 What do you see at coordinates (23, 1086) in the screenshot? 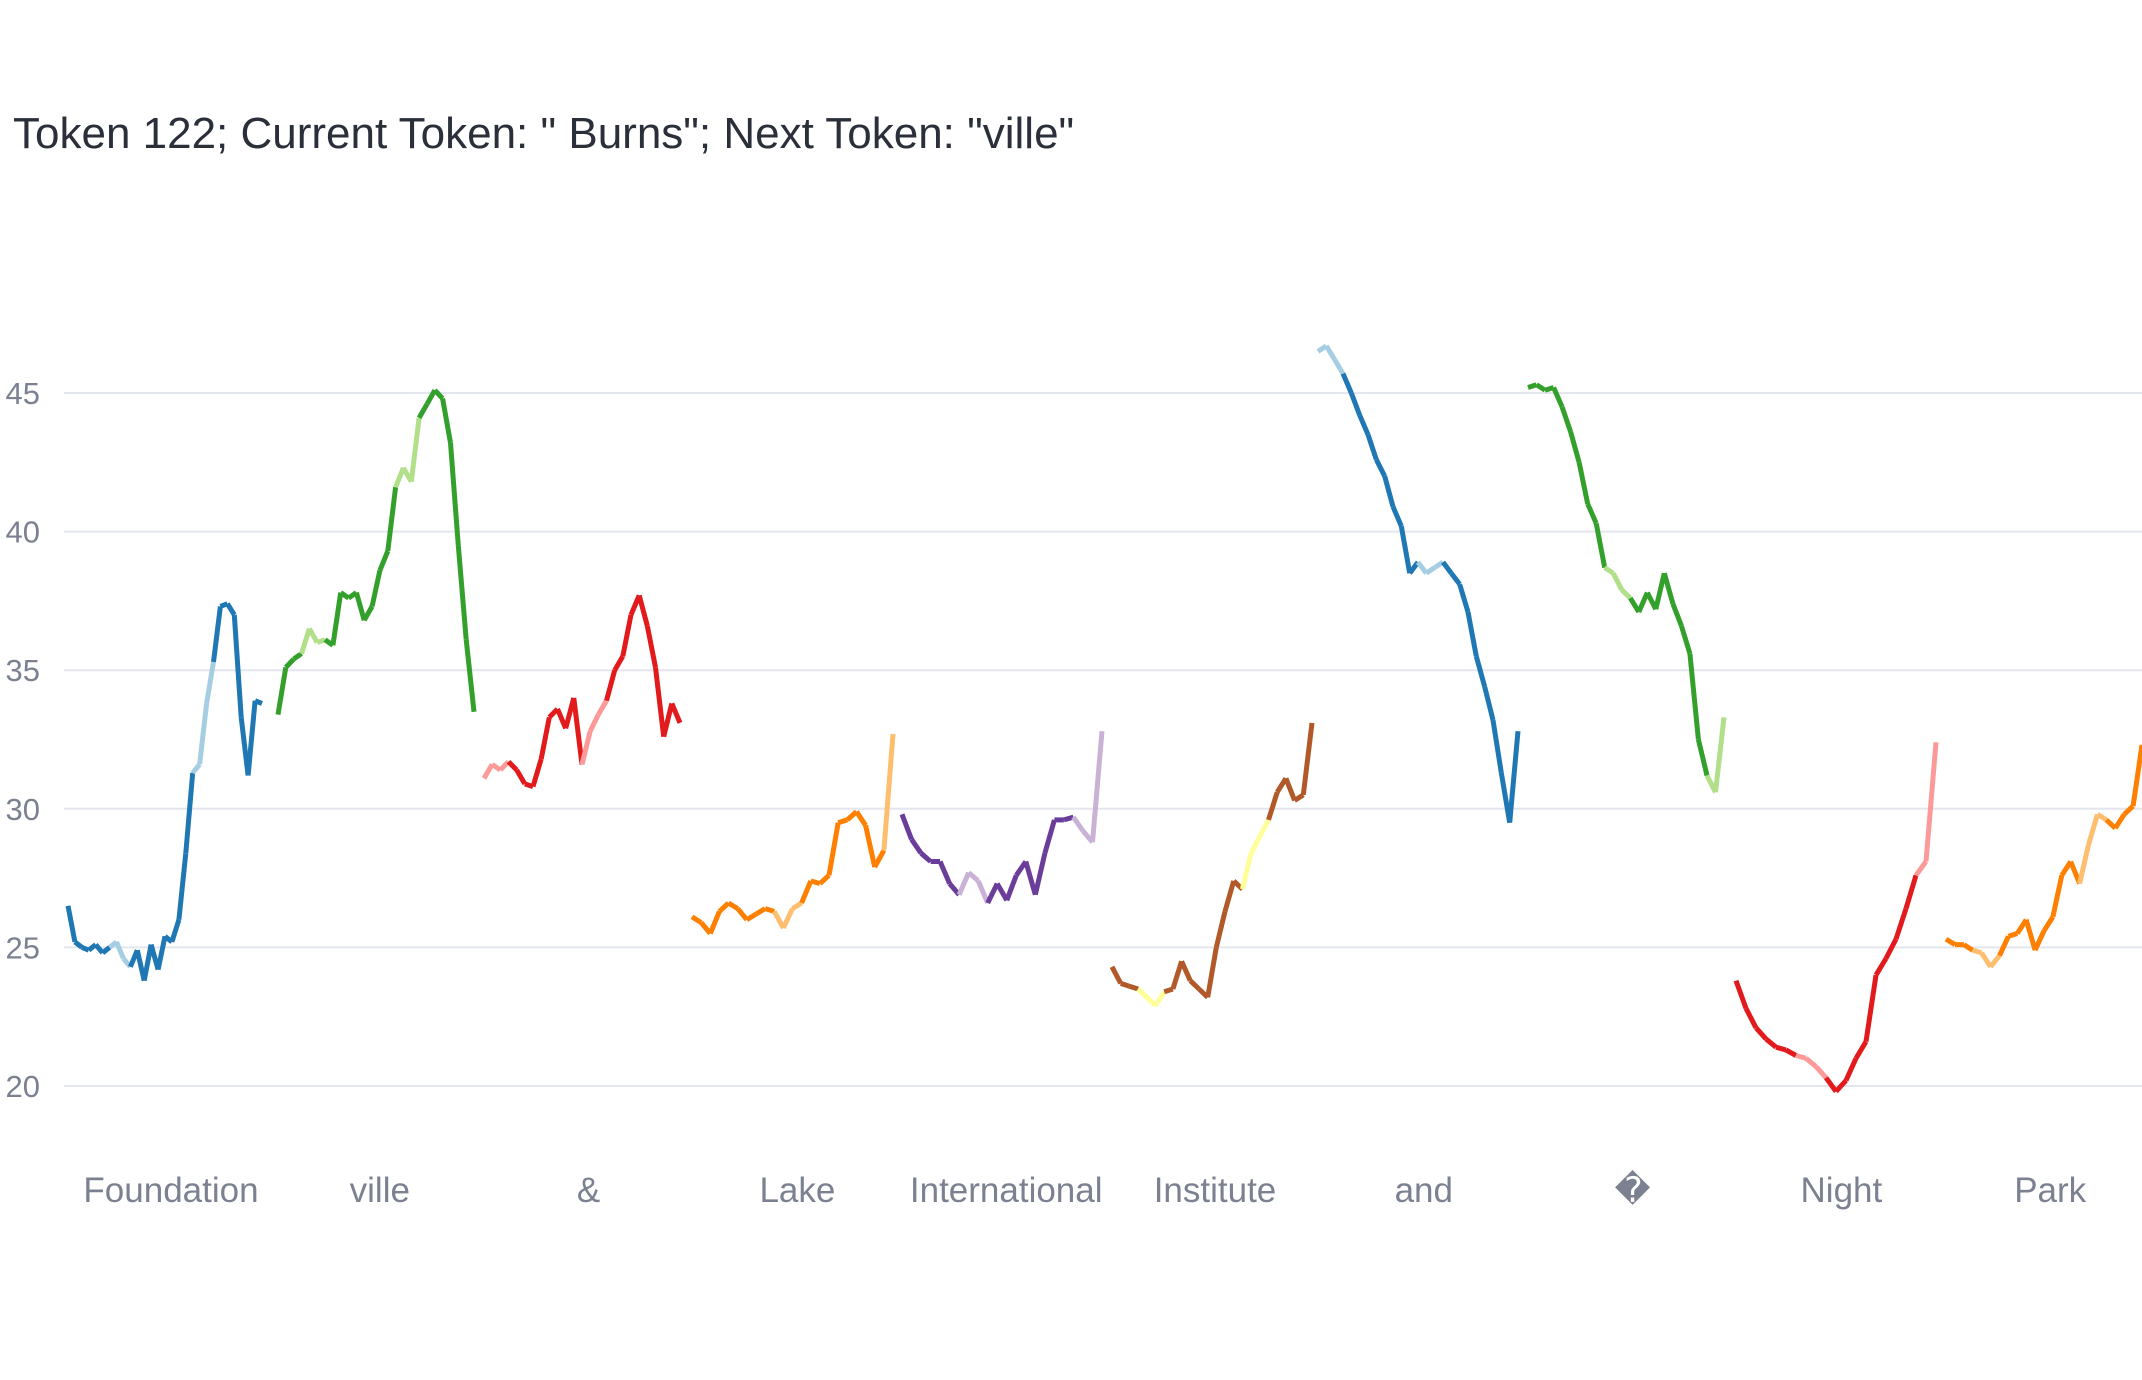
I see `y-tick-label: 20` at bounding box center [23, 1086].